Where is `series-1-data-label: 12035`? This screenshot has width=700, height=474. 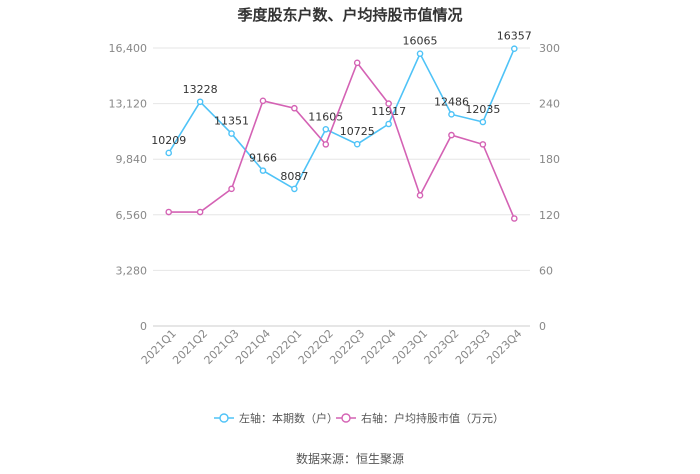 series-1-data-label: 12035 is located at coordinates (482, 109).